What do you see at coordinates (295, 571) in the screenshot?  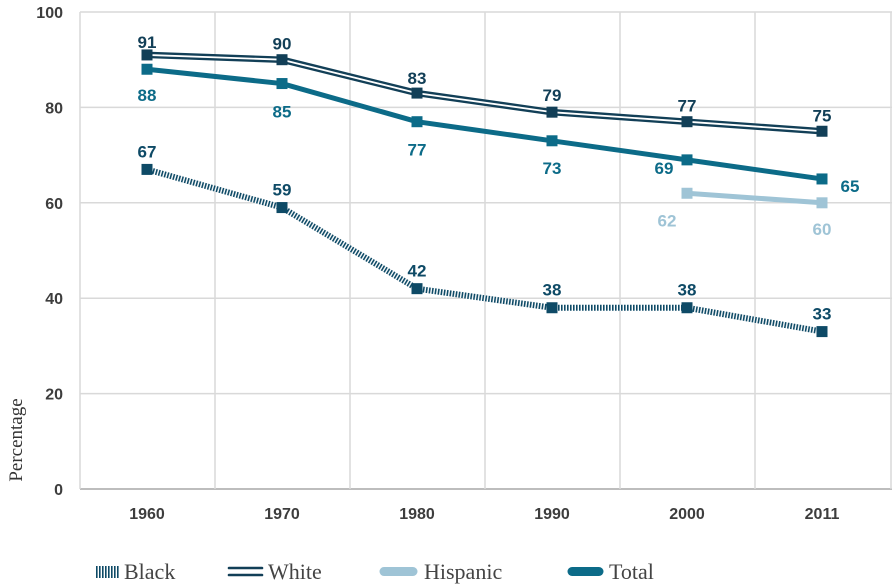 I see `legend-label-white: White` at bounding box center [295, 571].